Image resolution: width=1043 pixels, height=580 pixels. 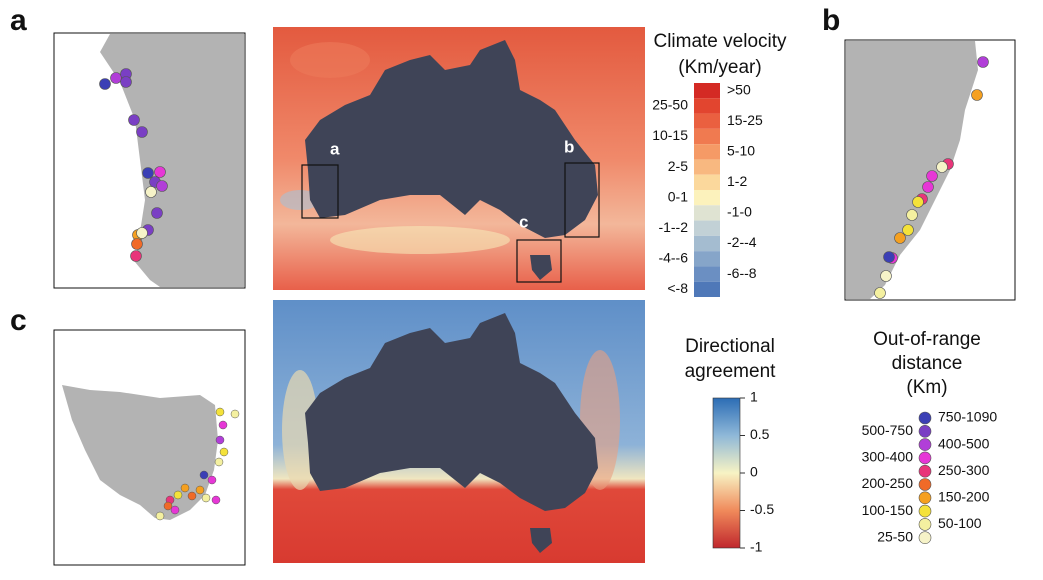 What do you see at coordinates (831, 20) in the screenshot?
I see `panel-label: b` at bounding box center [831, 20].